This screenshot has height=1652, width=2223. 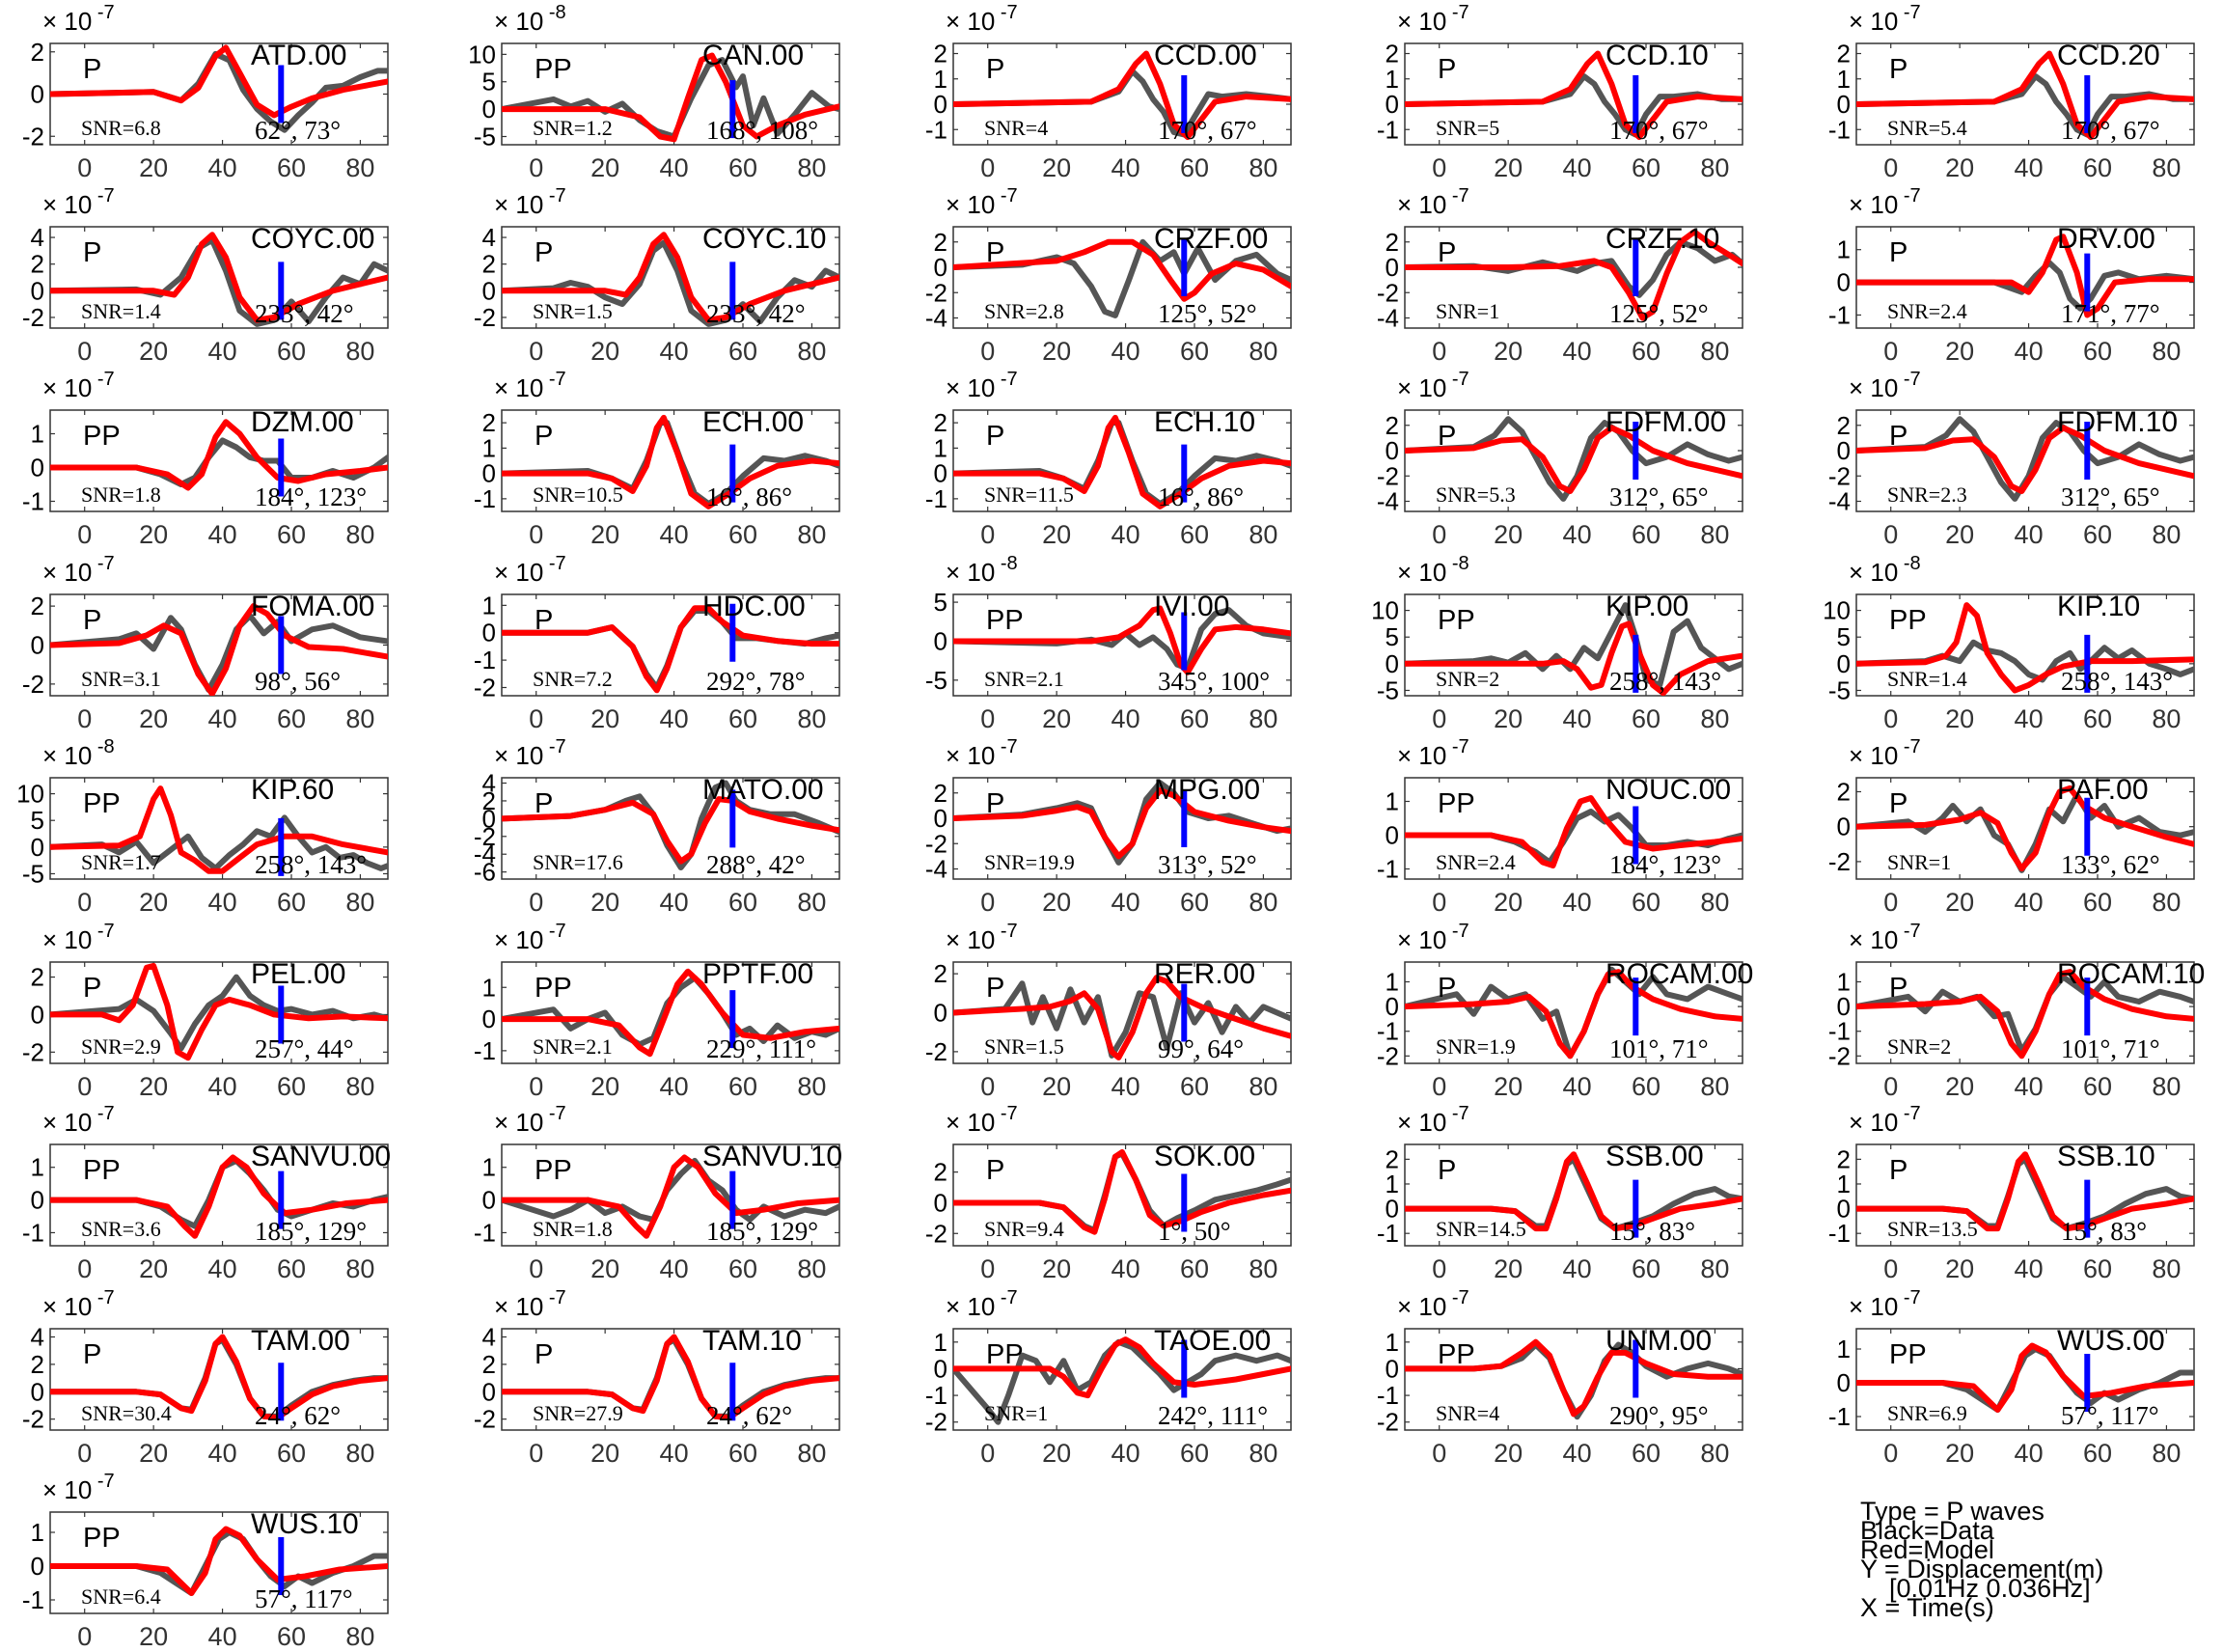 I want to click on angles-label: 312°, 65°, so click(x=2110, y=496).